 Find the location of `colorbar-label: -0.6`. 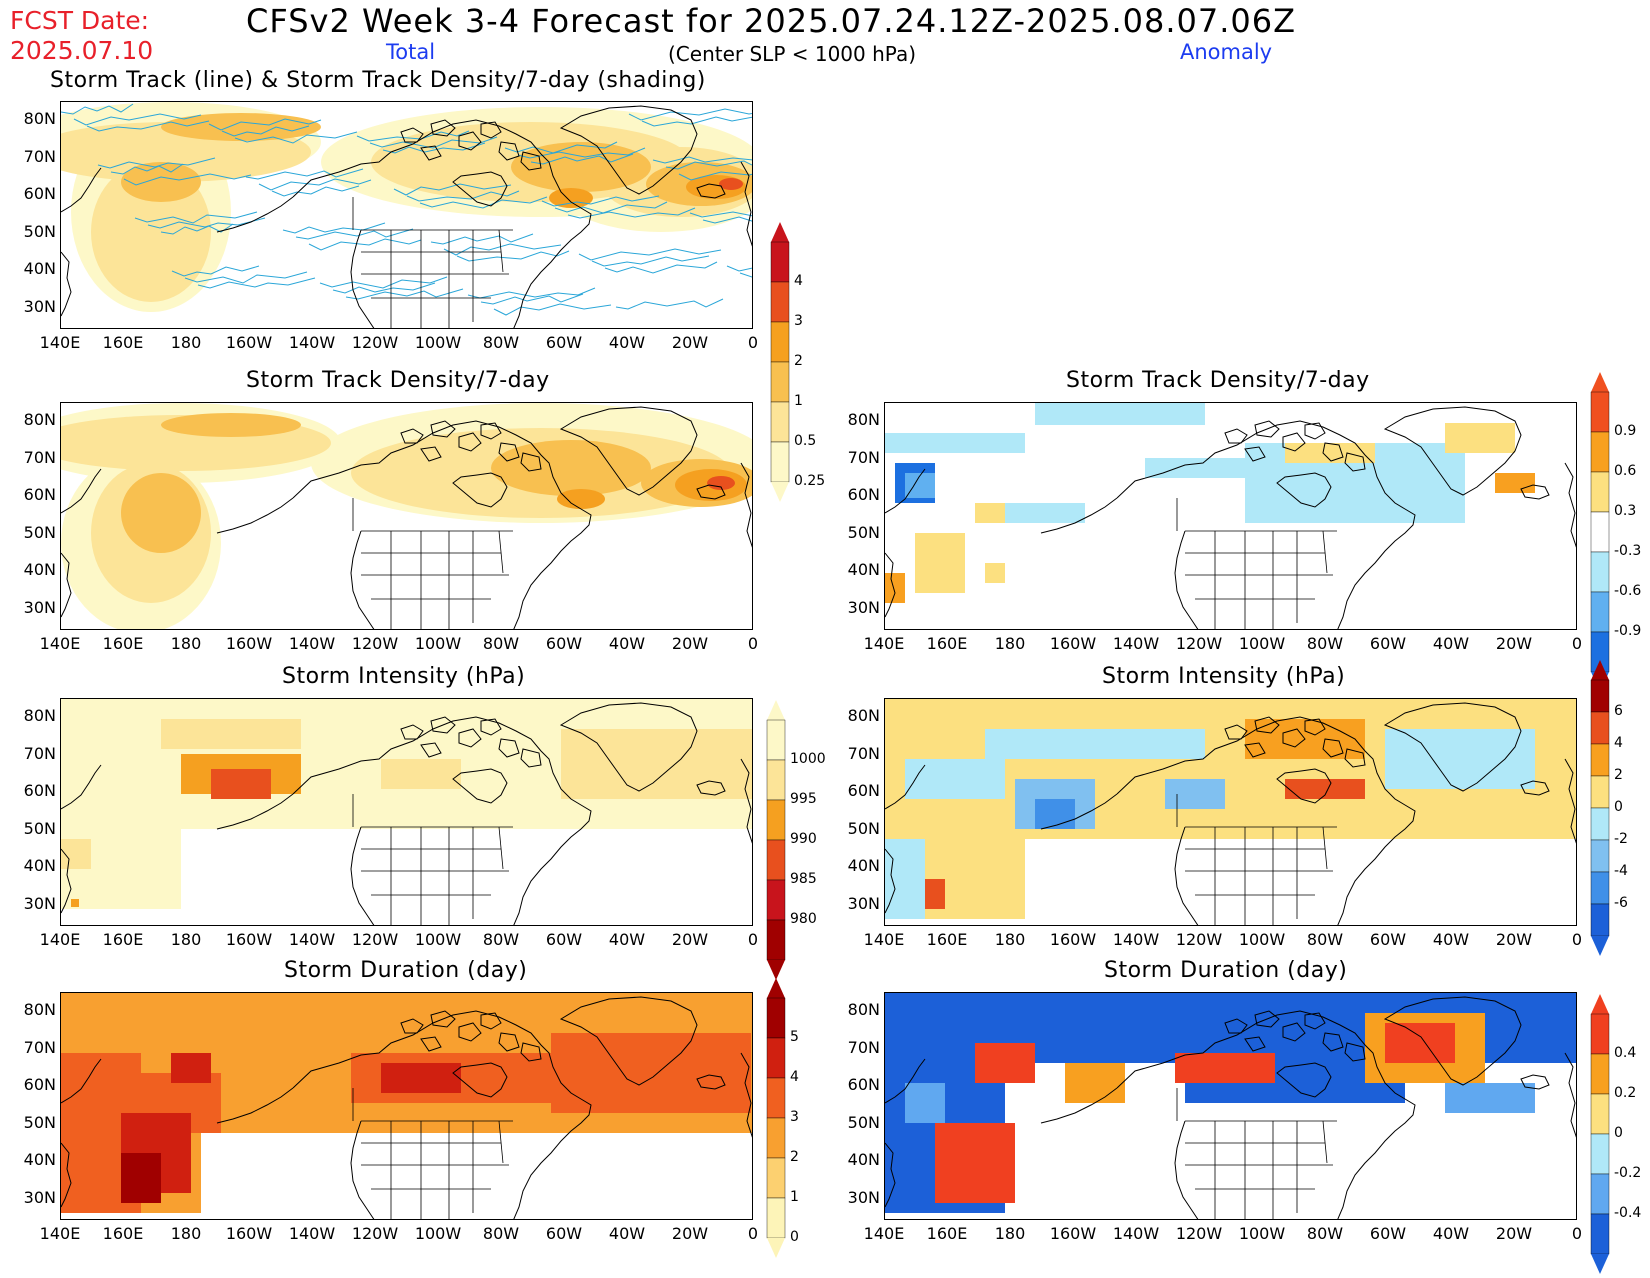

colorbar-label: -0.6 is located at coordinates (1628, 591).